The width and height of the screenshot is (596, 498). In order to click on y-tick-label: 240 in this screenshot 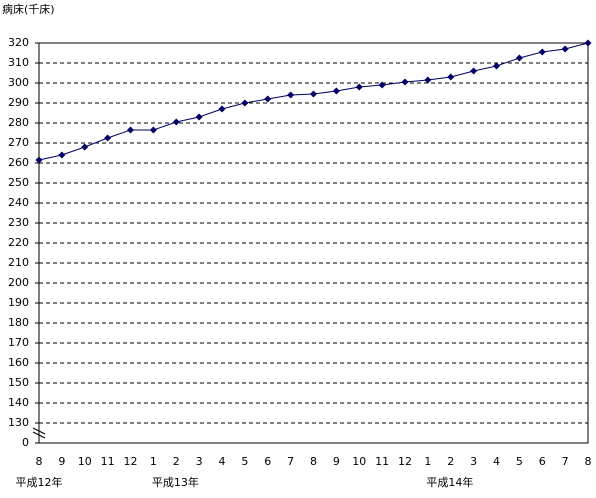, I will do `click(18, 202)`.